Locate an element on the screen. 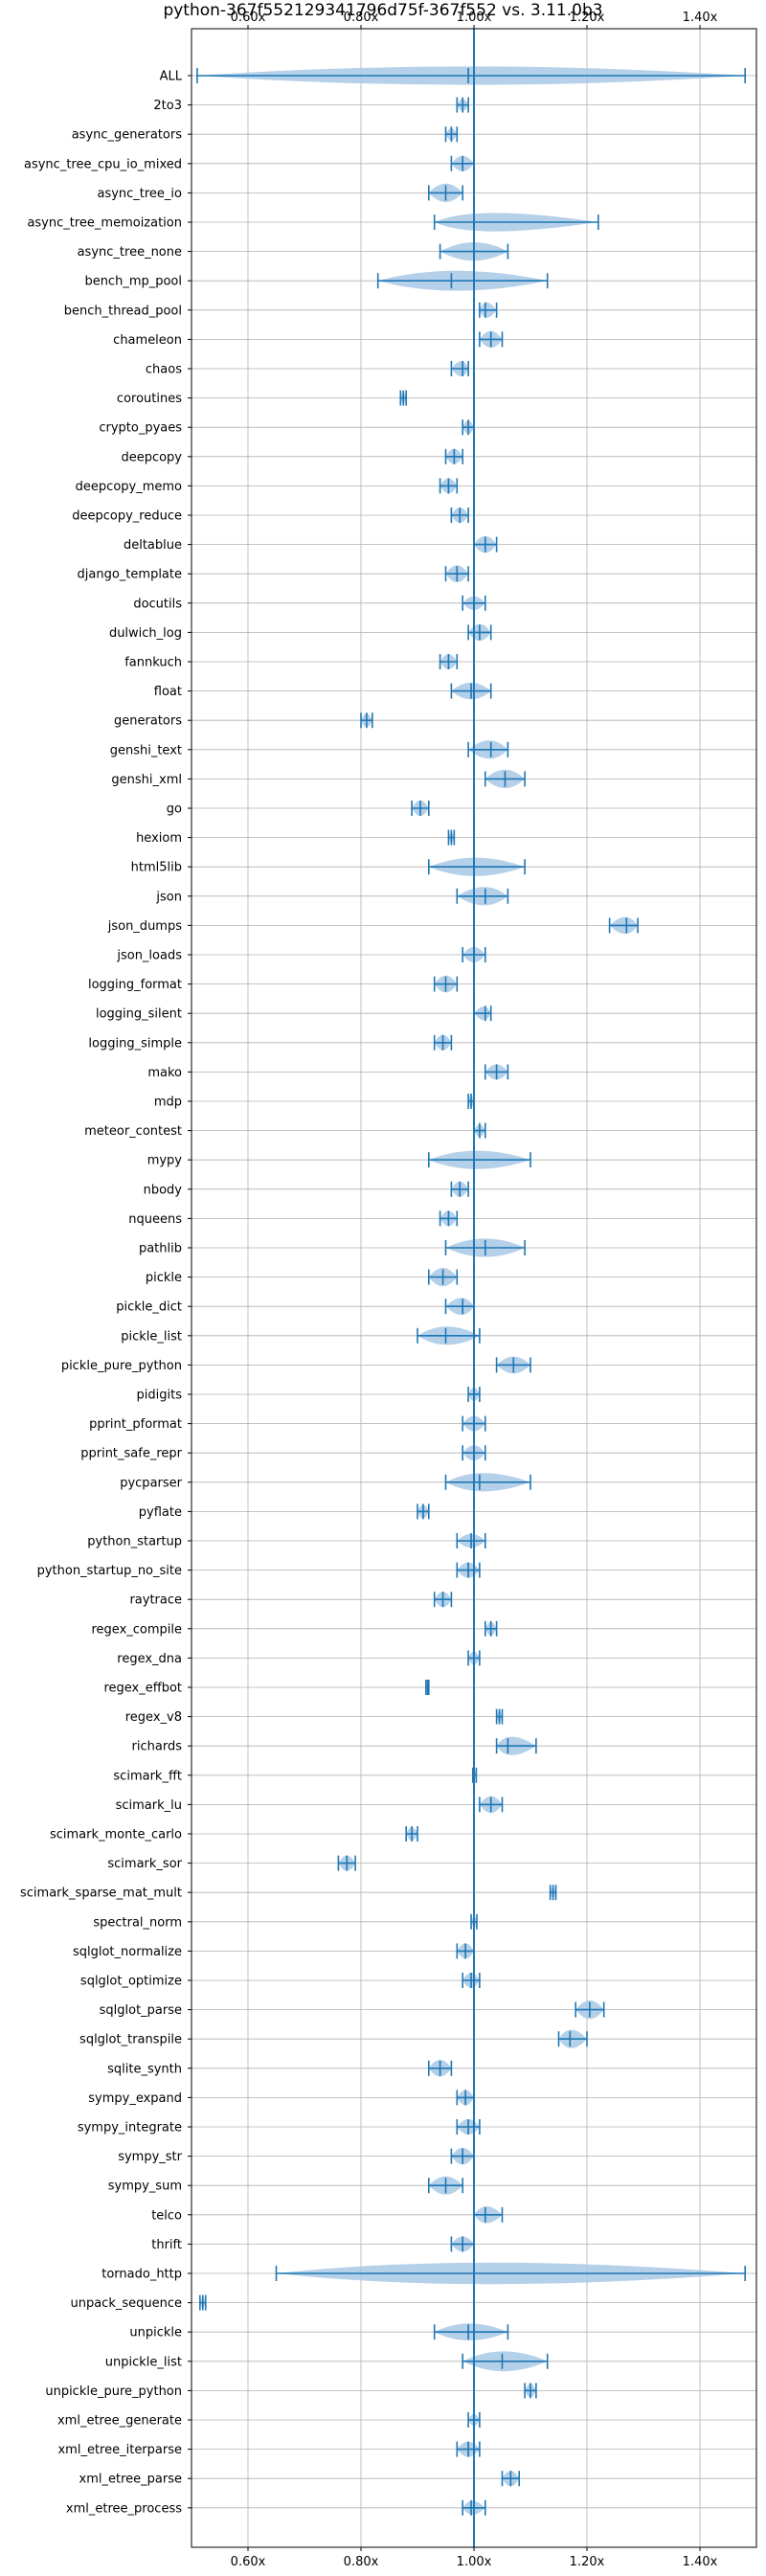  benchmark-label: genshi_text is located at coordinates (146, 750).